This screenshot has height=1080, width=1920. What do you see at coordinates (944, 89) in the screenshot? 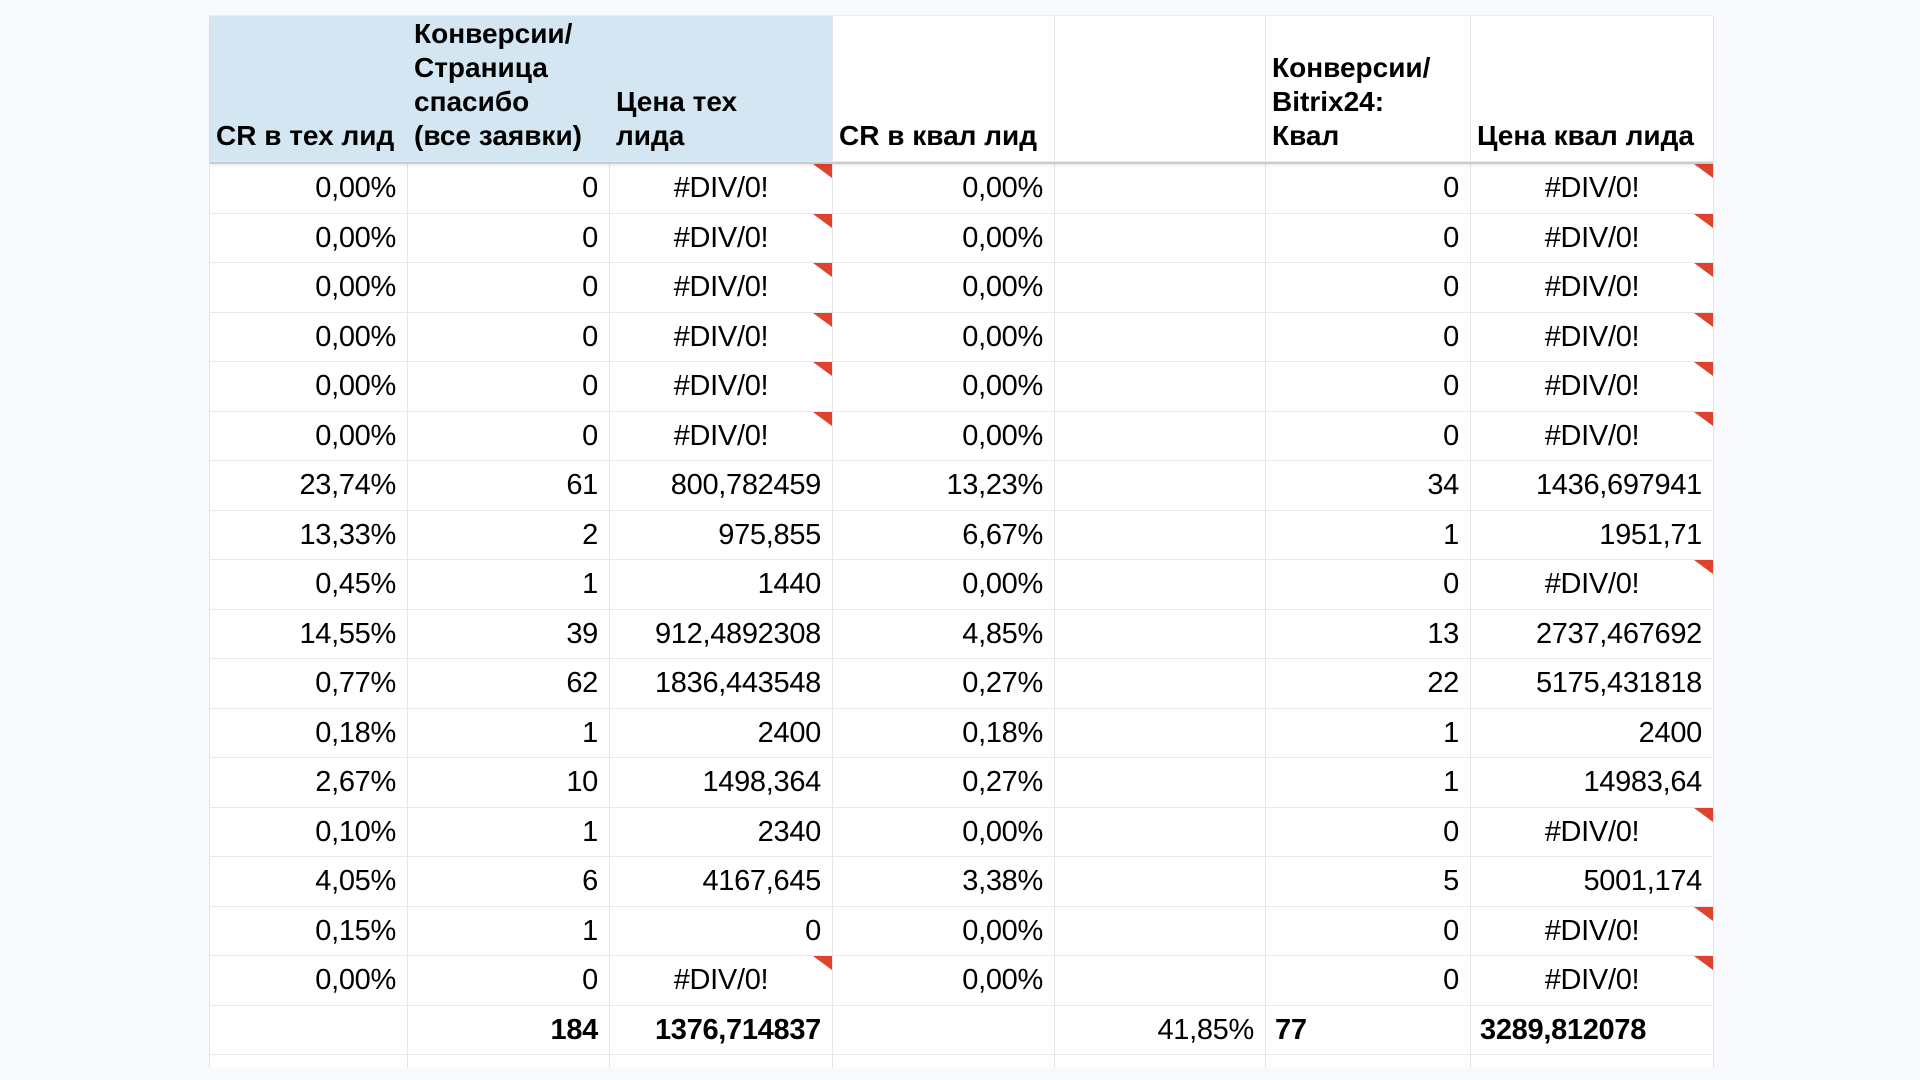
I see `header-cell-4: CR в квал лид` at bounding box center [944, 89].